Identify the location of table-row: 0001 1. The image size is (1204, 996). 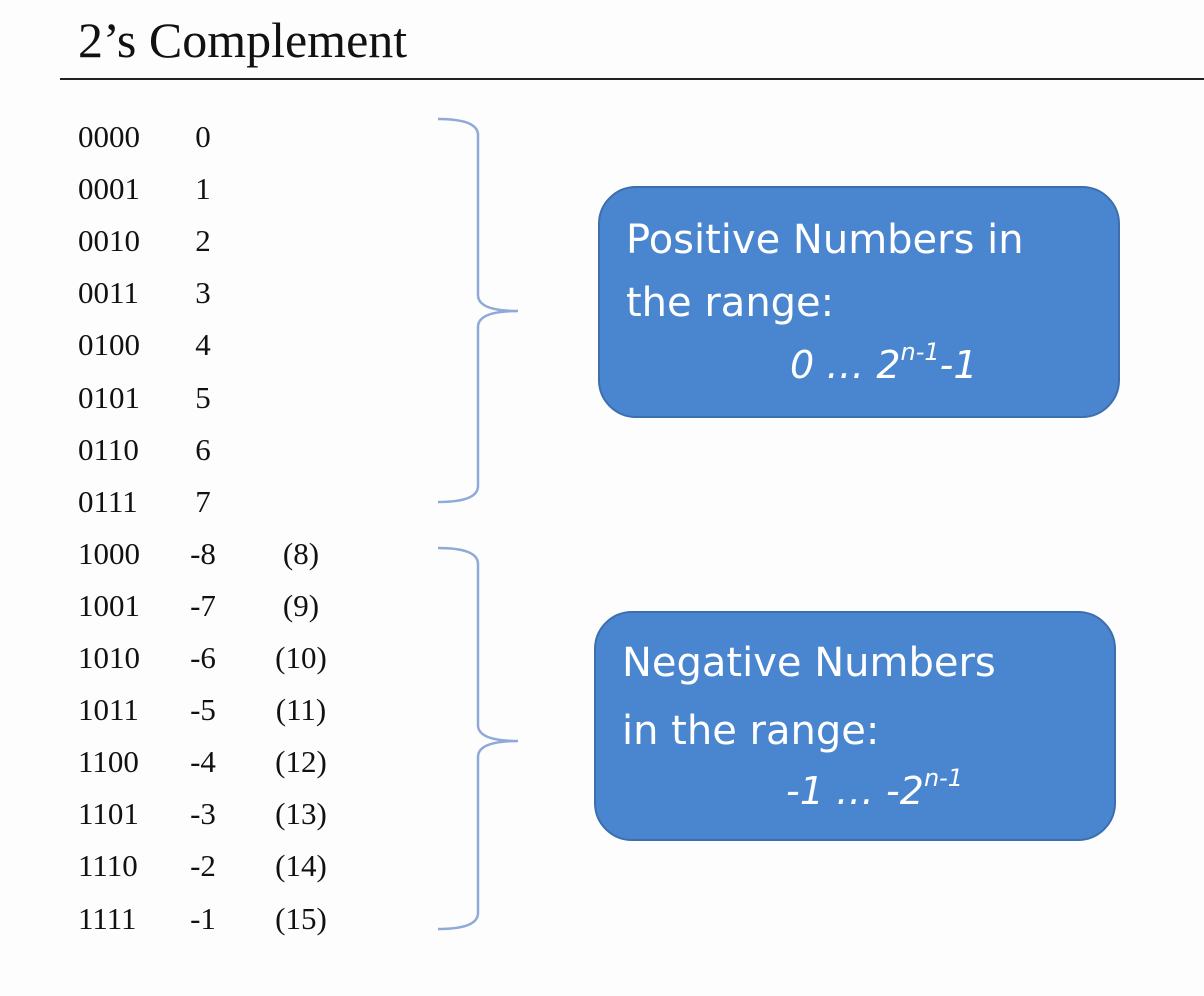
(180, 189).